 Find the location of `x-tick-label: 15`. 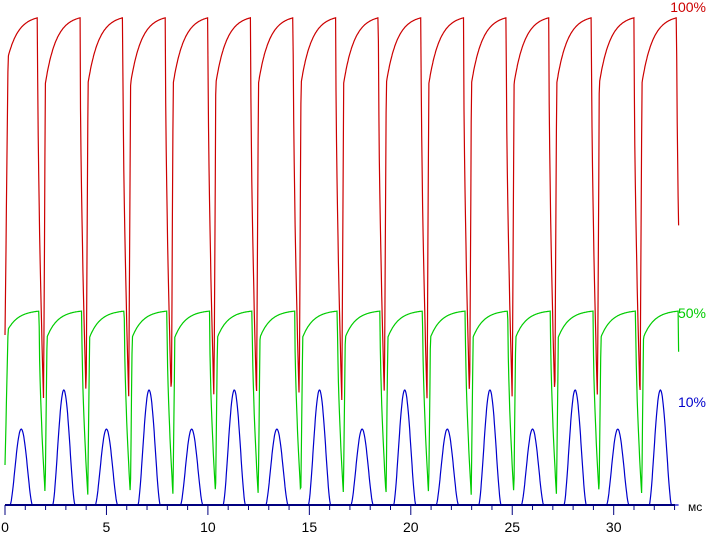

x-tick-label: 15 is located at coordinates (310, 526).